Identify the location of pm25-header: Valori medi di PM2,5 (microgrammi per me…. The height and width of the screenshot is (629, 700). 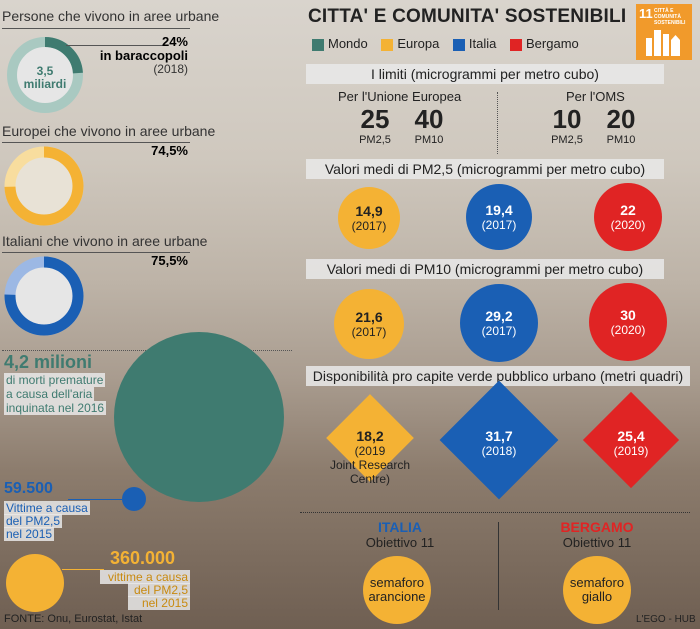
(485, 169).